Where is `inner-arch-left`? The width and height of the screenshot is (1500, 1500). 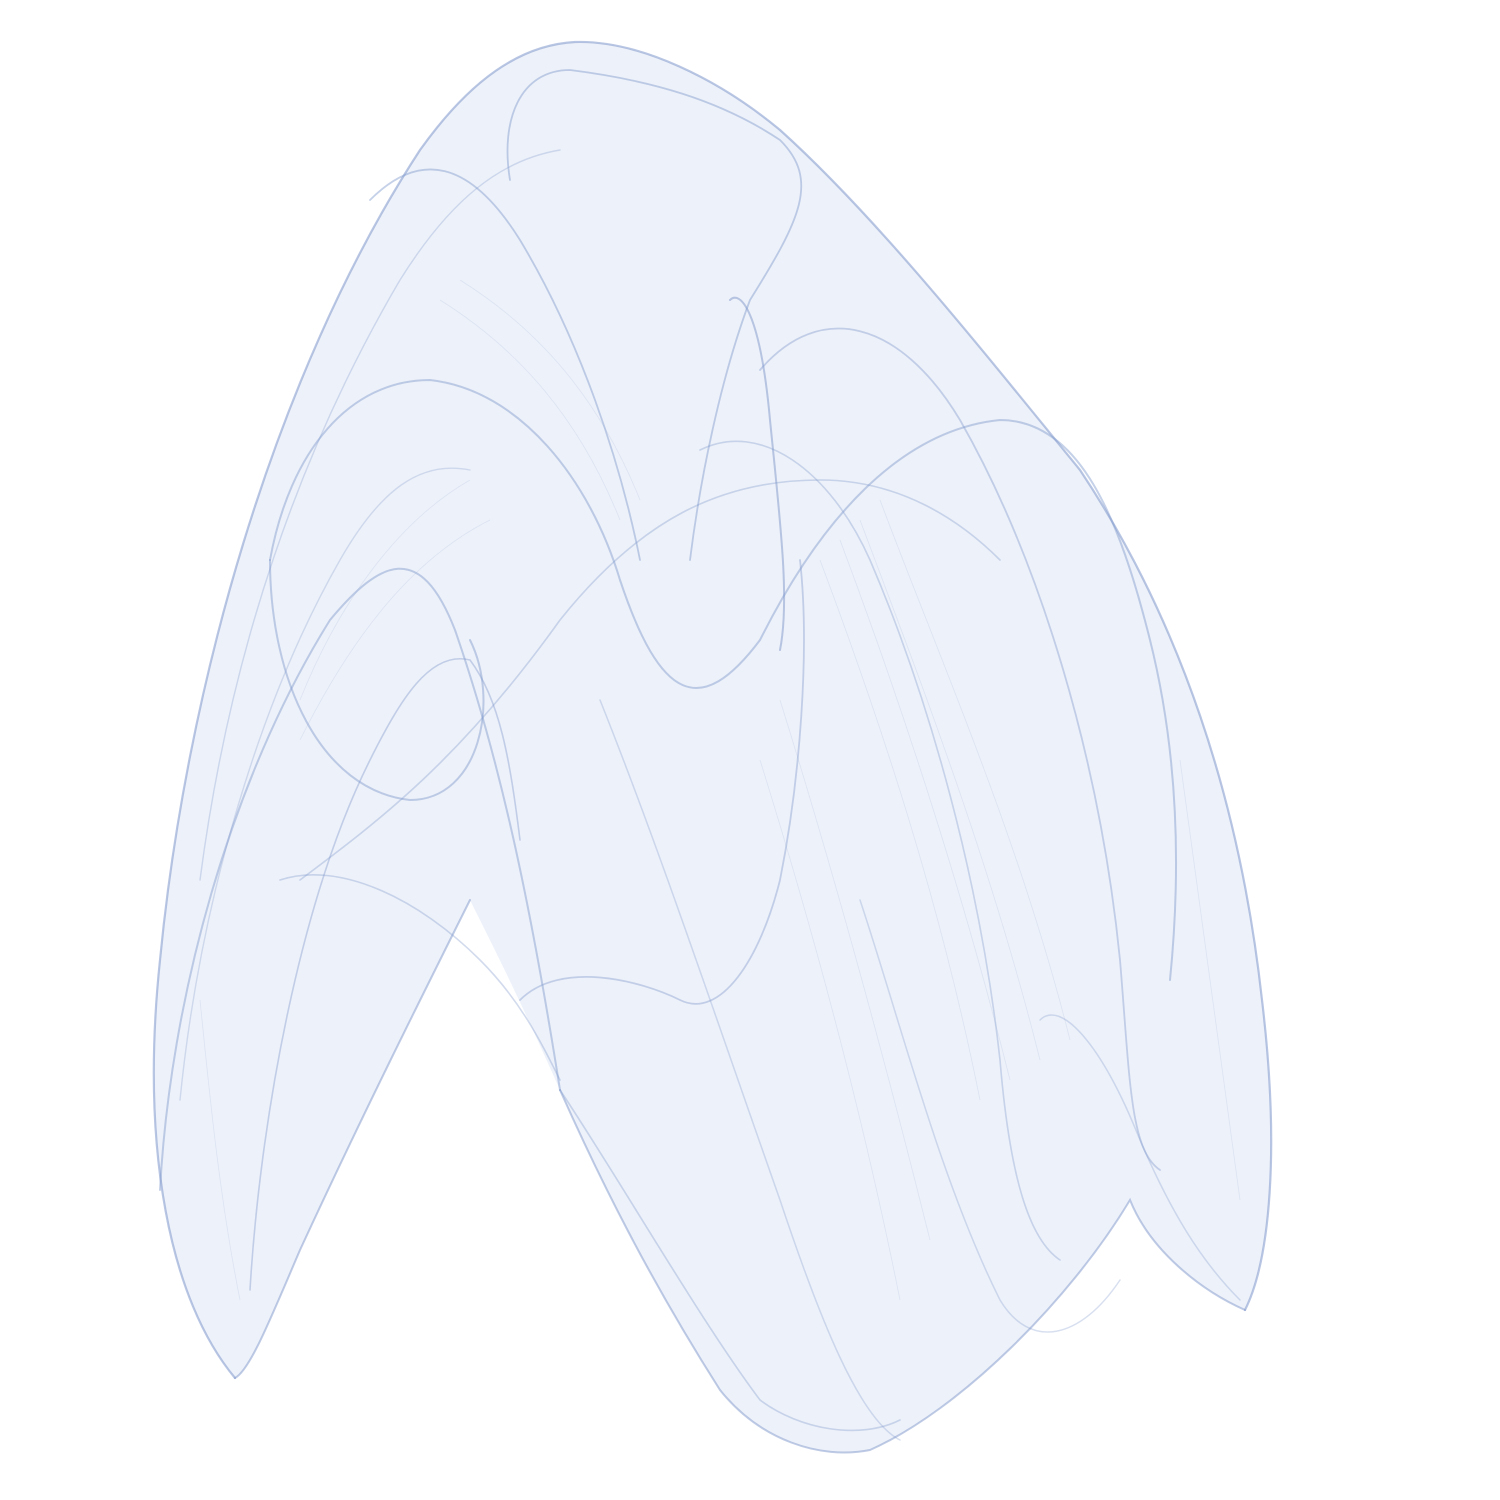
inner-arch-left is located at coordinates (360, 879).